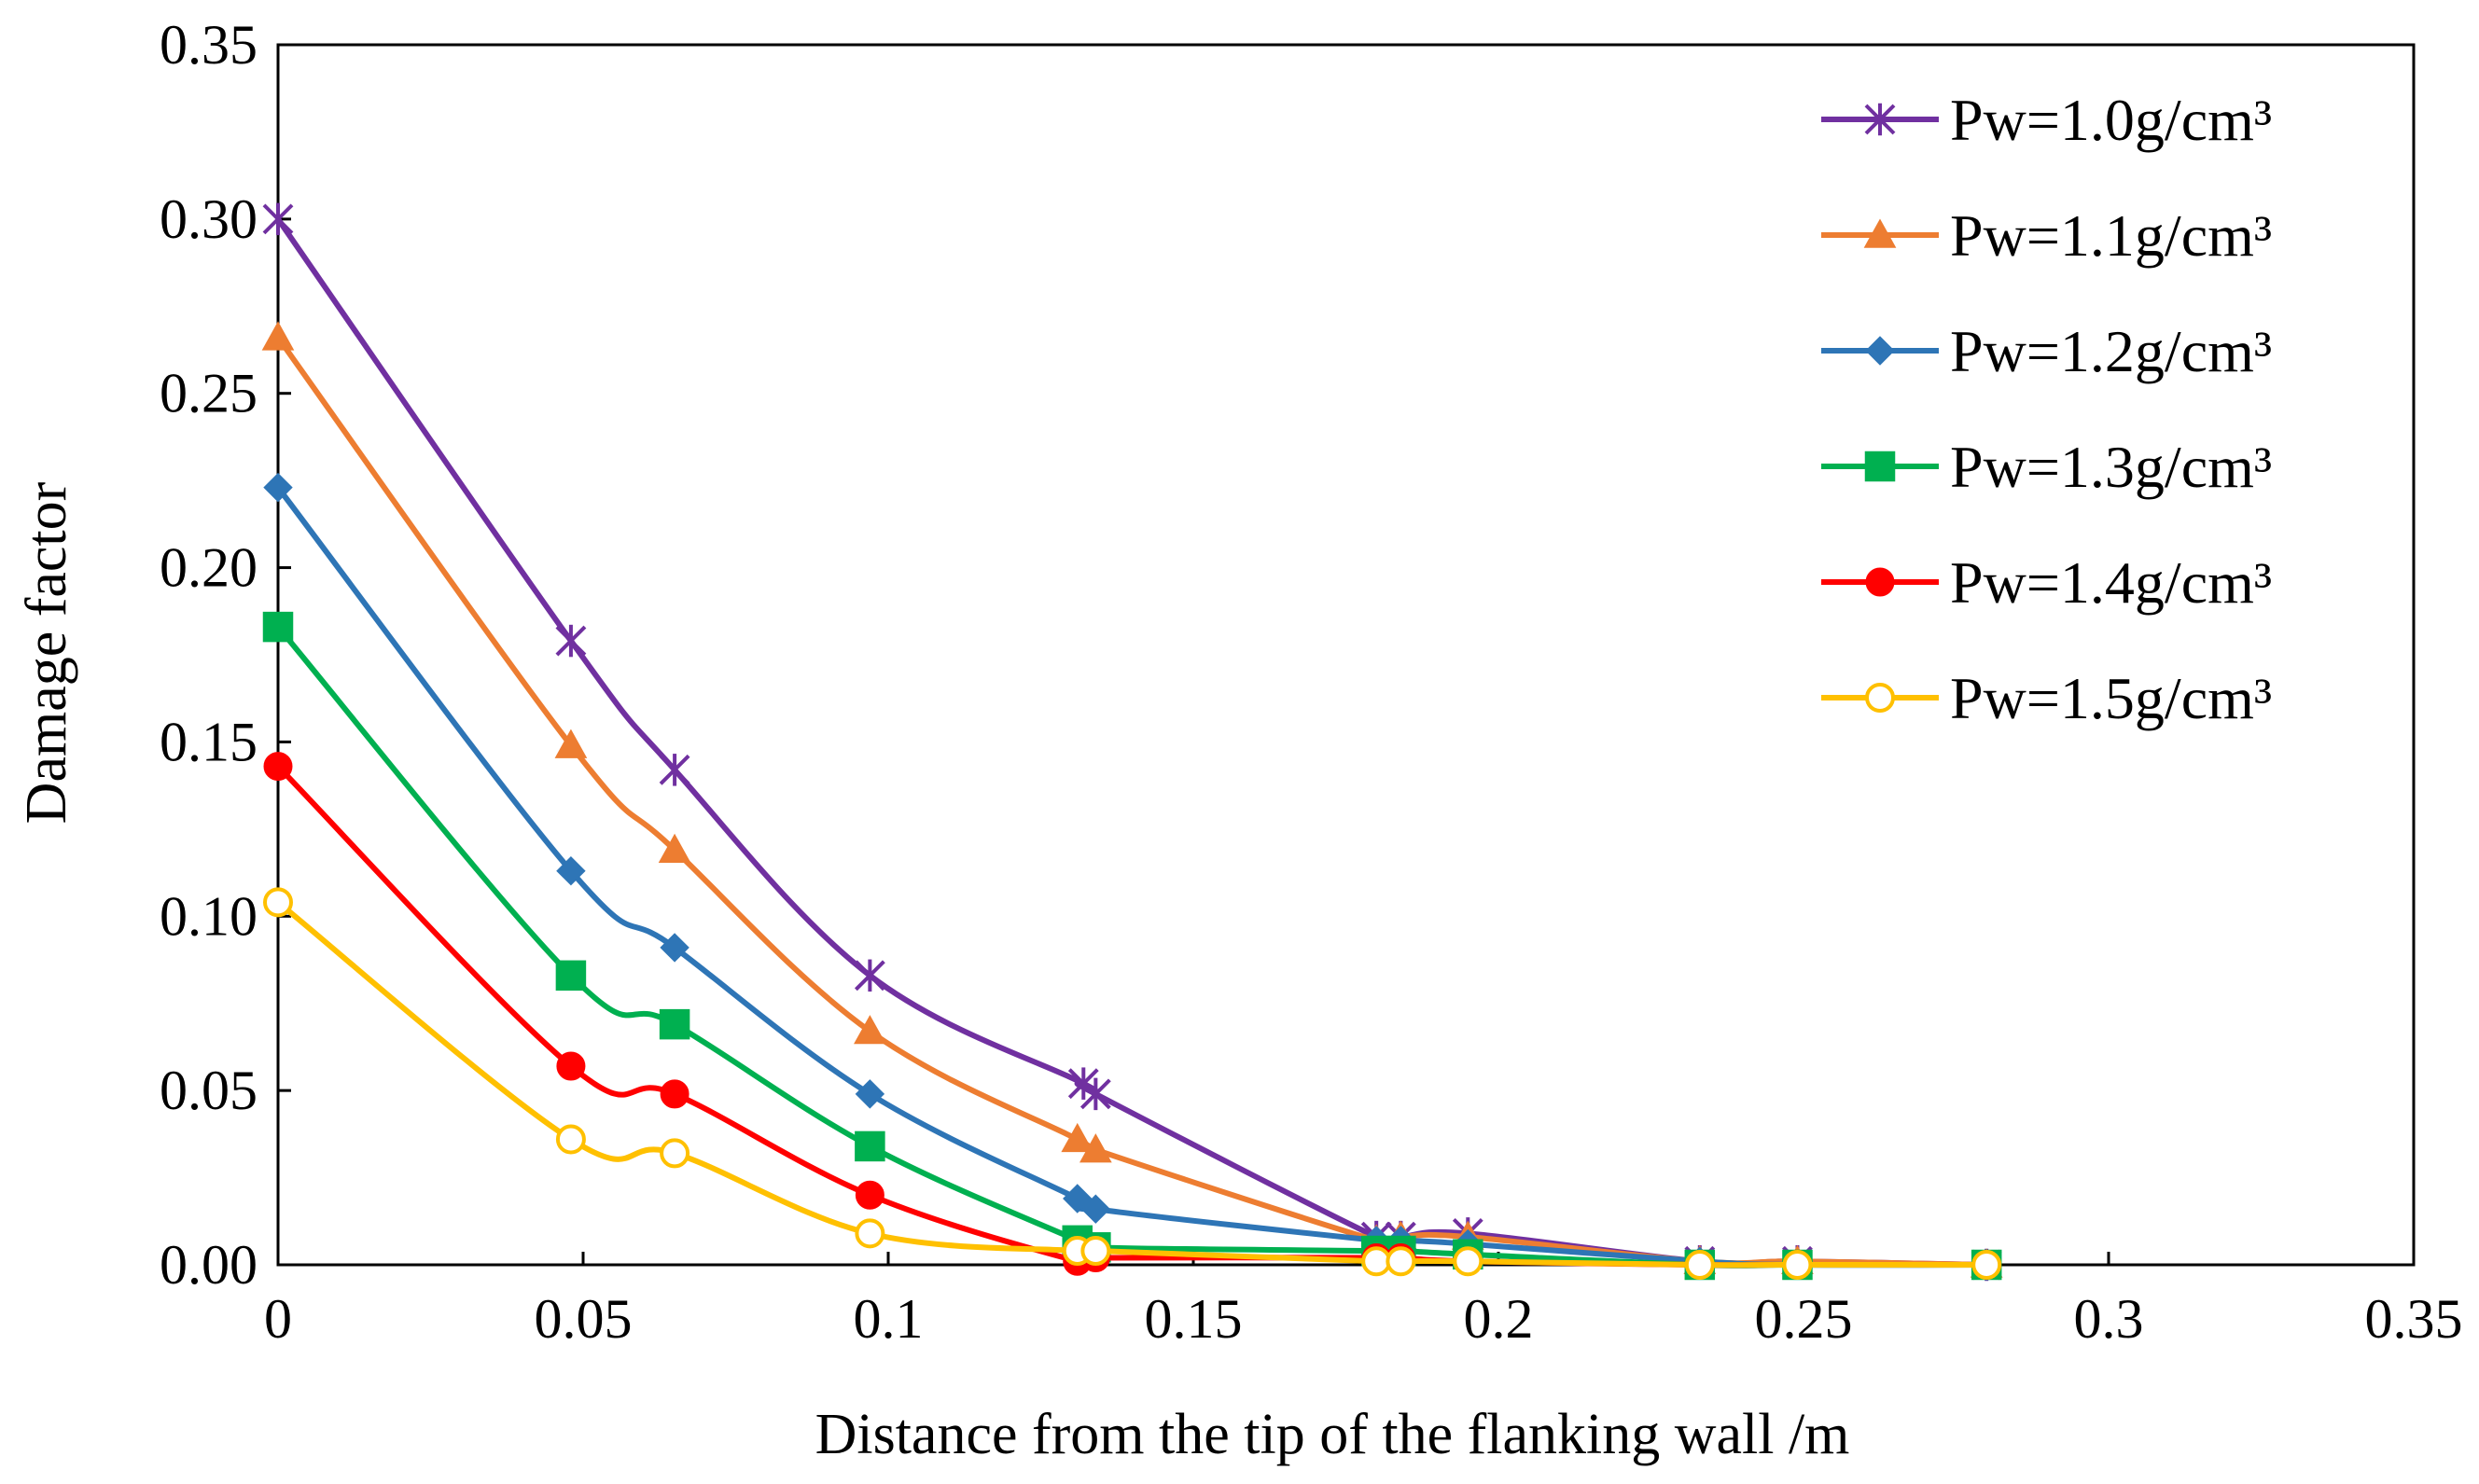 The height and width of the screenshot is (1484, 2479). What do you see at coordinates (46, 652) in the screenshot?
I see `y-axis-title: Damage factor` at bounding box center [46, 652].